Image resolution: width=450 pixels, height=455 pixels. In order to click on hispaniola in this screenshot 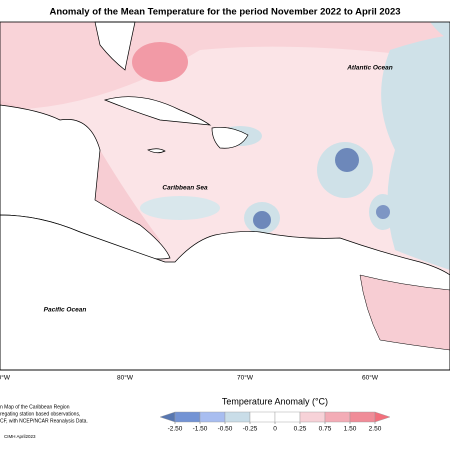, I will do `click(230, 137)`.